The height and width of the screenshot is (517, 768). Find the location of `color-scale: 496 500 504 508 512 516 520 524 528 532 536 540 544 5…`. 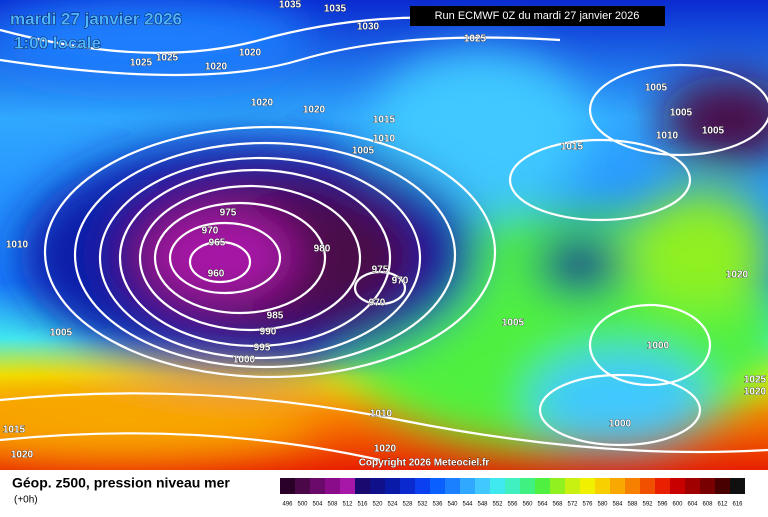

color-scale: 496 500 504 508 512 516 520 524 528 532 536 540 544 5… is located at coordinates (512, 493).